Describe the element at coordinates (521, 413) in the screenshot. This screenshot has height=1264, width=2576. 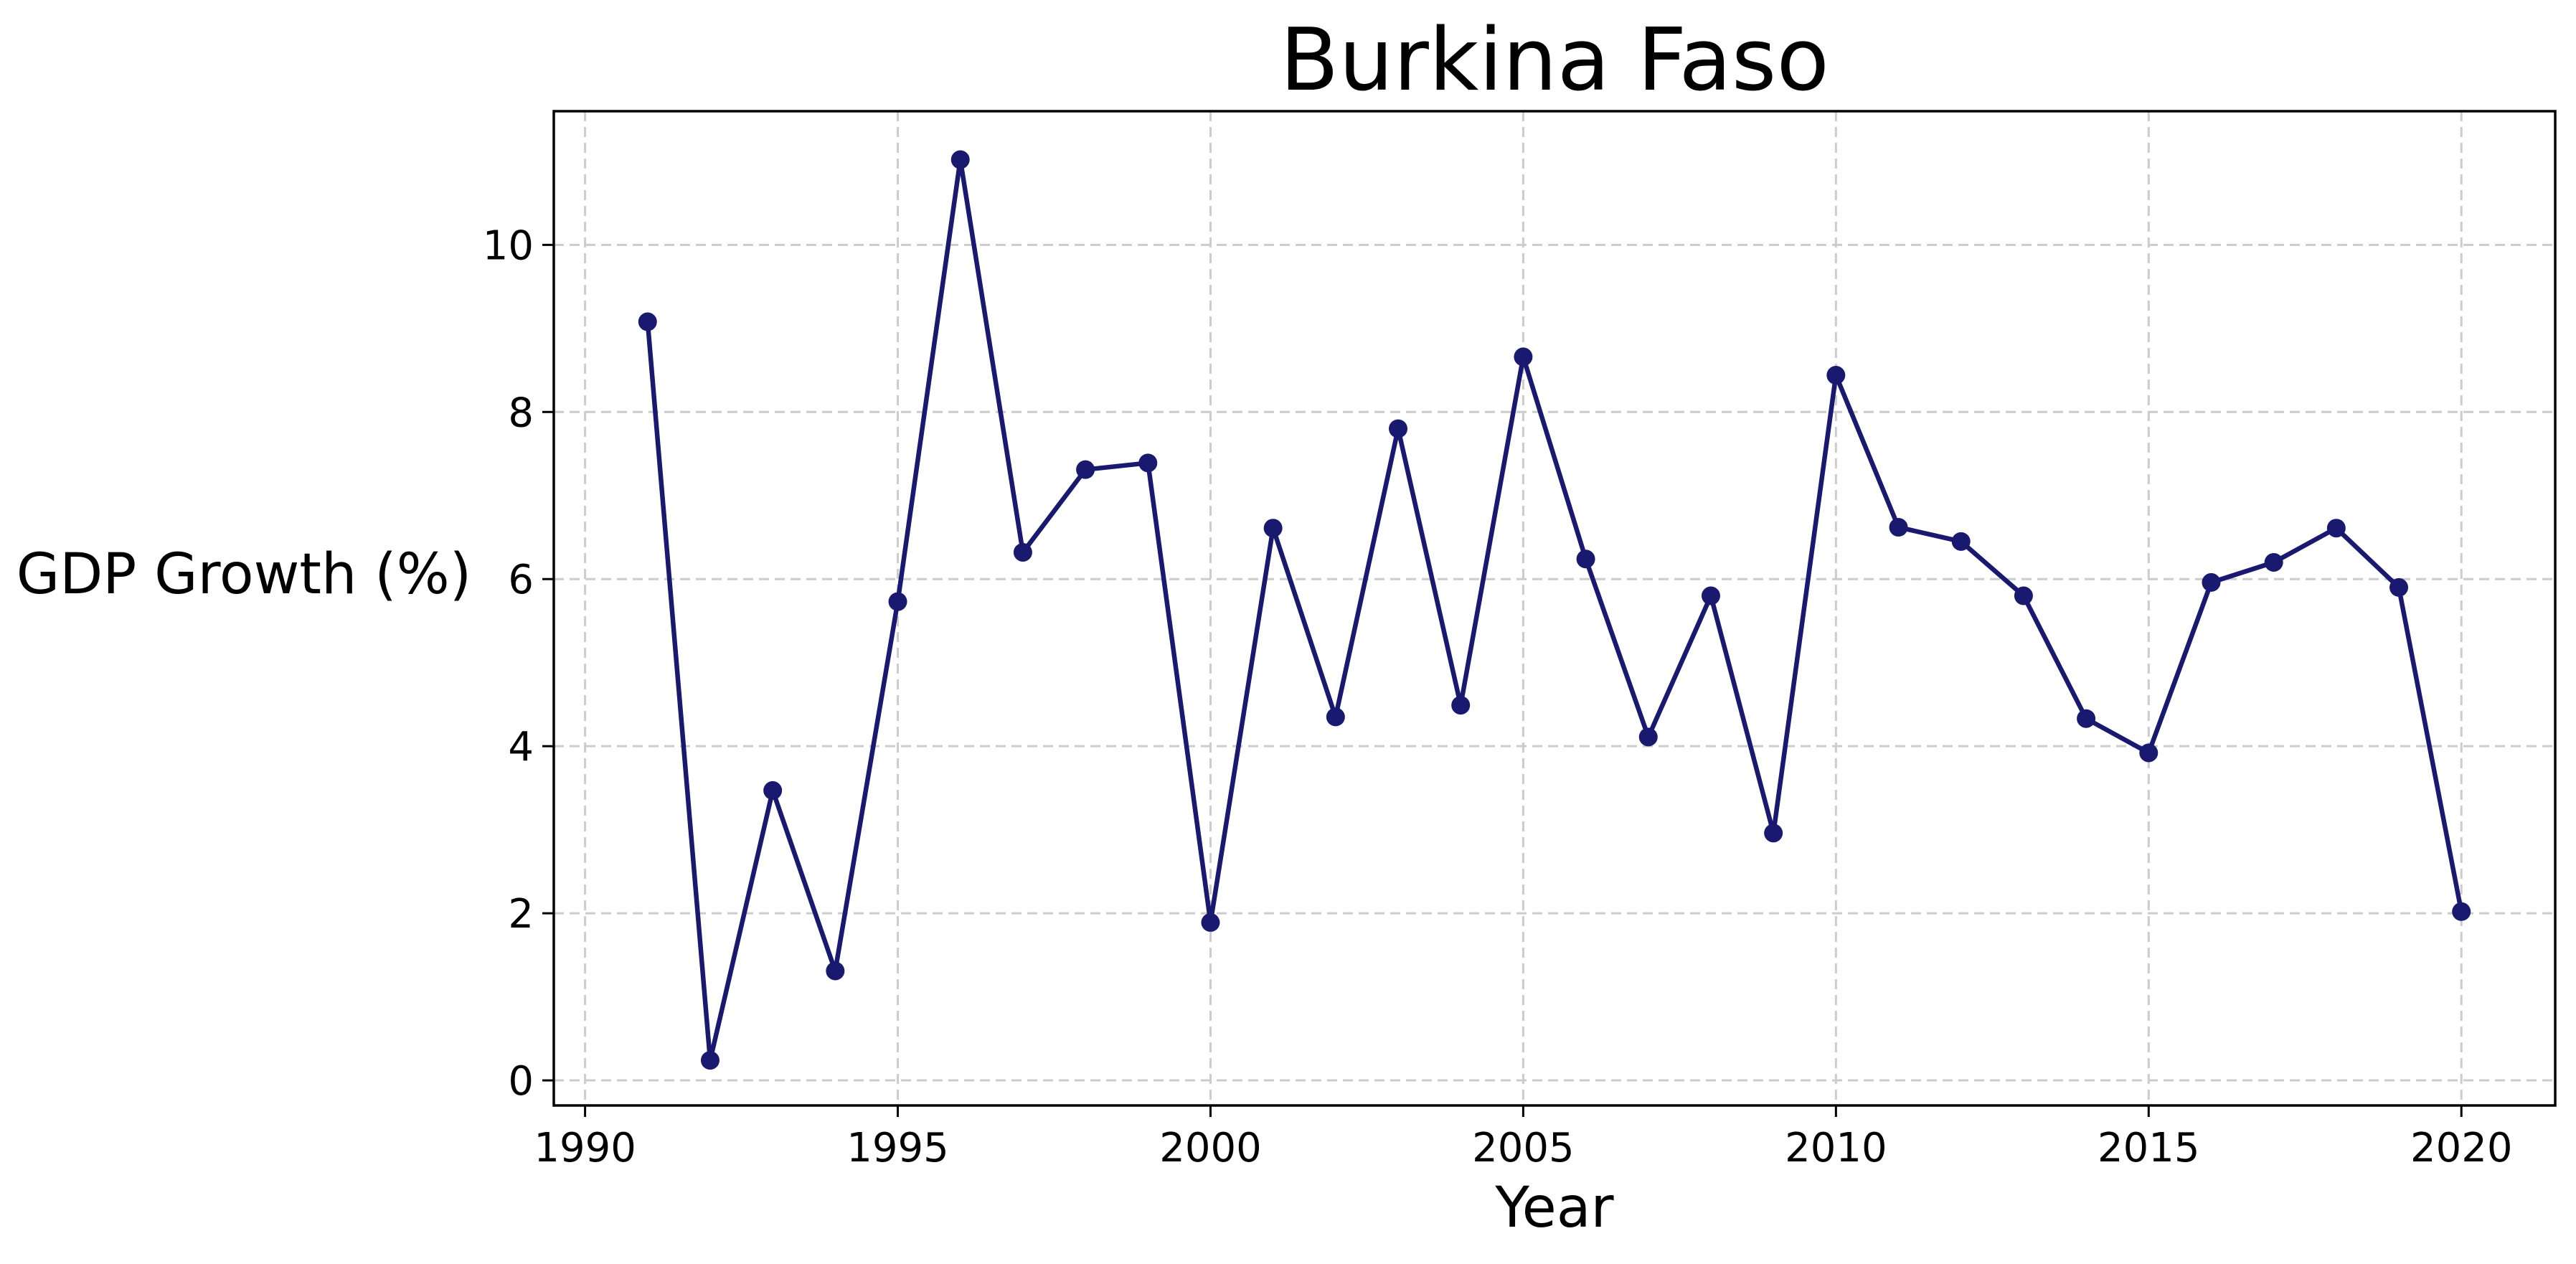
I see `y-tick-label: 8` at that location.